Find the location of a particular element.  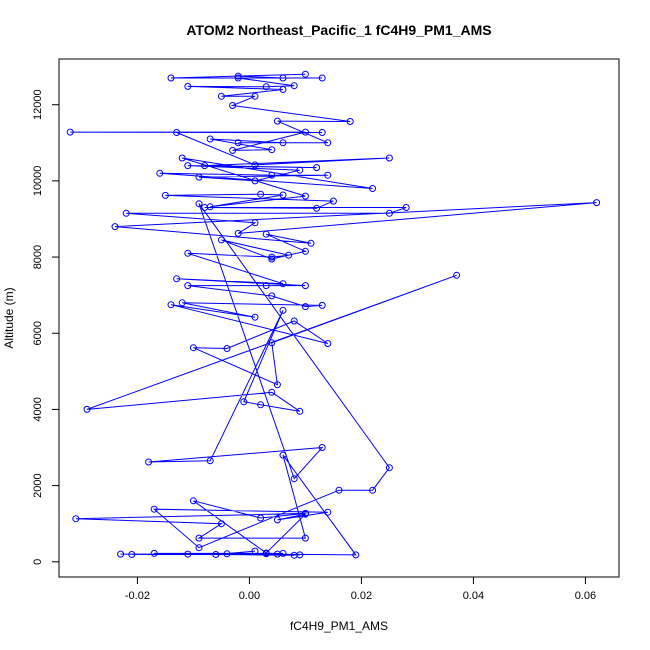

y-tick-label: 4000 is located at coordinates (38, 409).